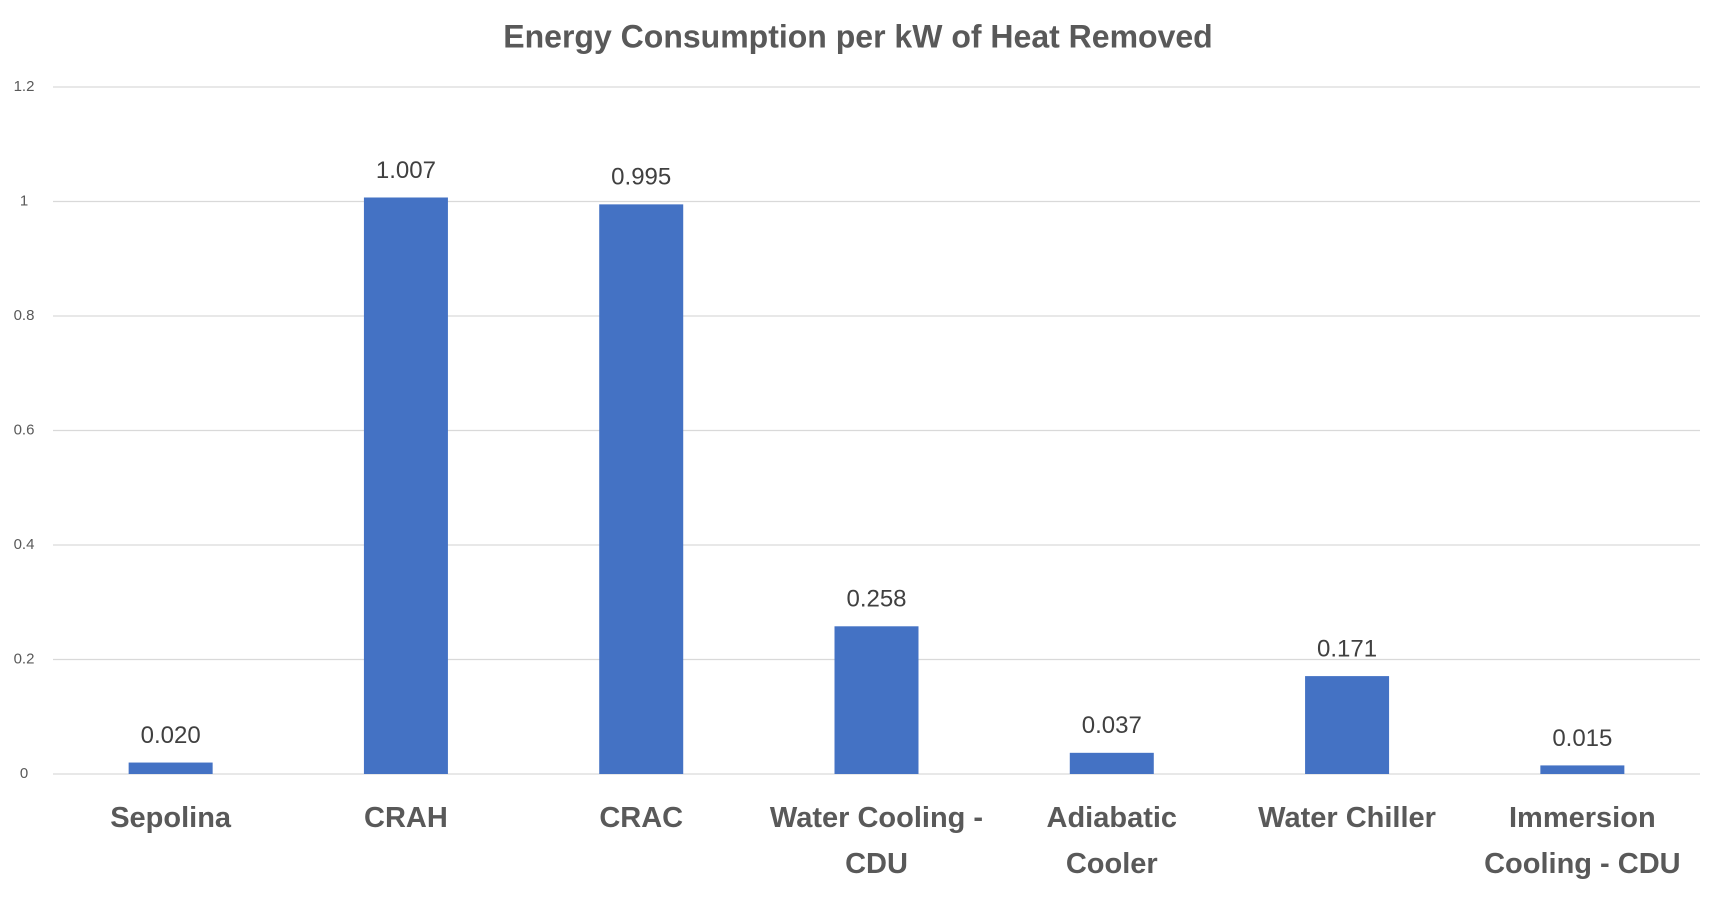 Image resolution: width=1716 pixels, height=900 pixels. Describe the element at coordinates (406, 170) in the screenshot. I see `data-label: 1.007` at that location.